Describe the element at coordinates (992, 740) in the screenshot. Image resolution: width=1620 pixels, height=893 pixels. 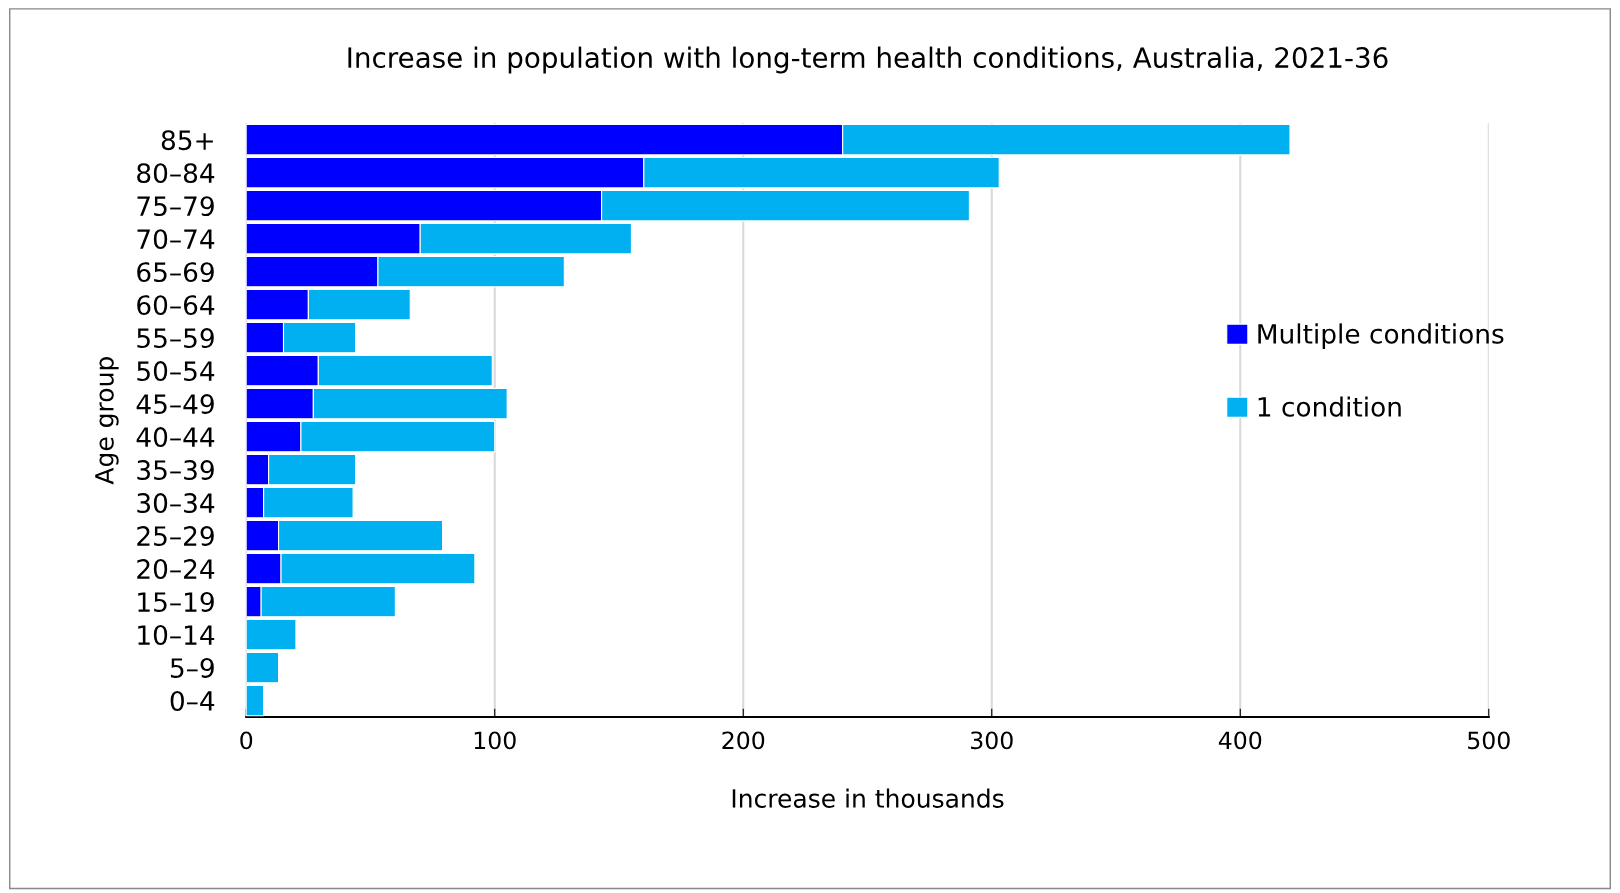
I see `x-tick-label: 300` at that location.